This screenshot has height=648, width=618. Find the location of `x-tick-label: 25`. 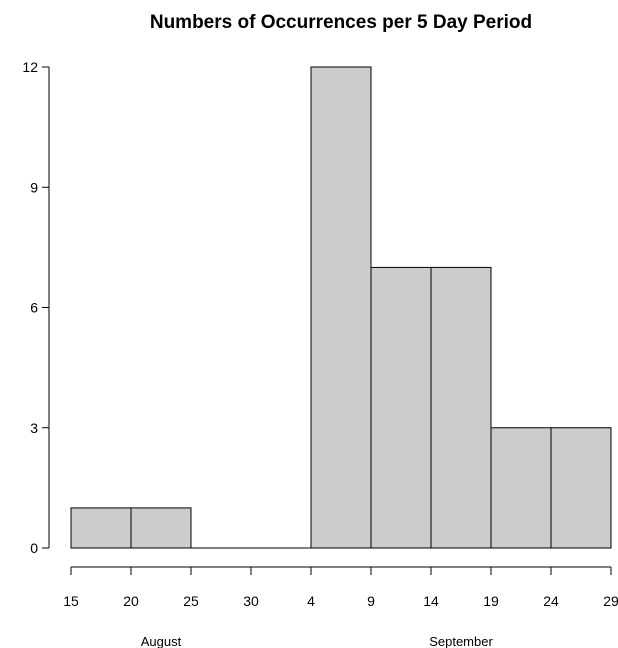

x-tick-label: 25 is located at coordinates (191, 601).